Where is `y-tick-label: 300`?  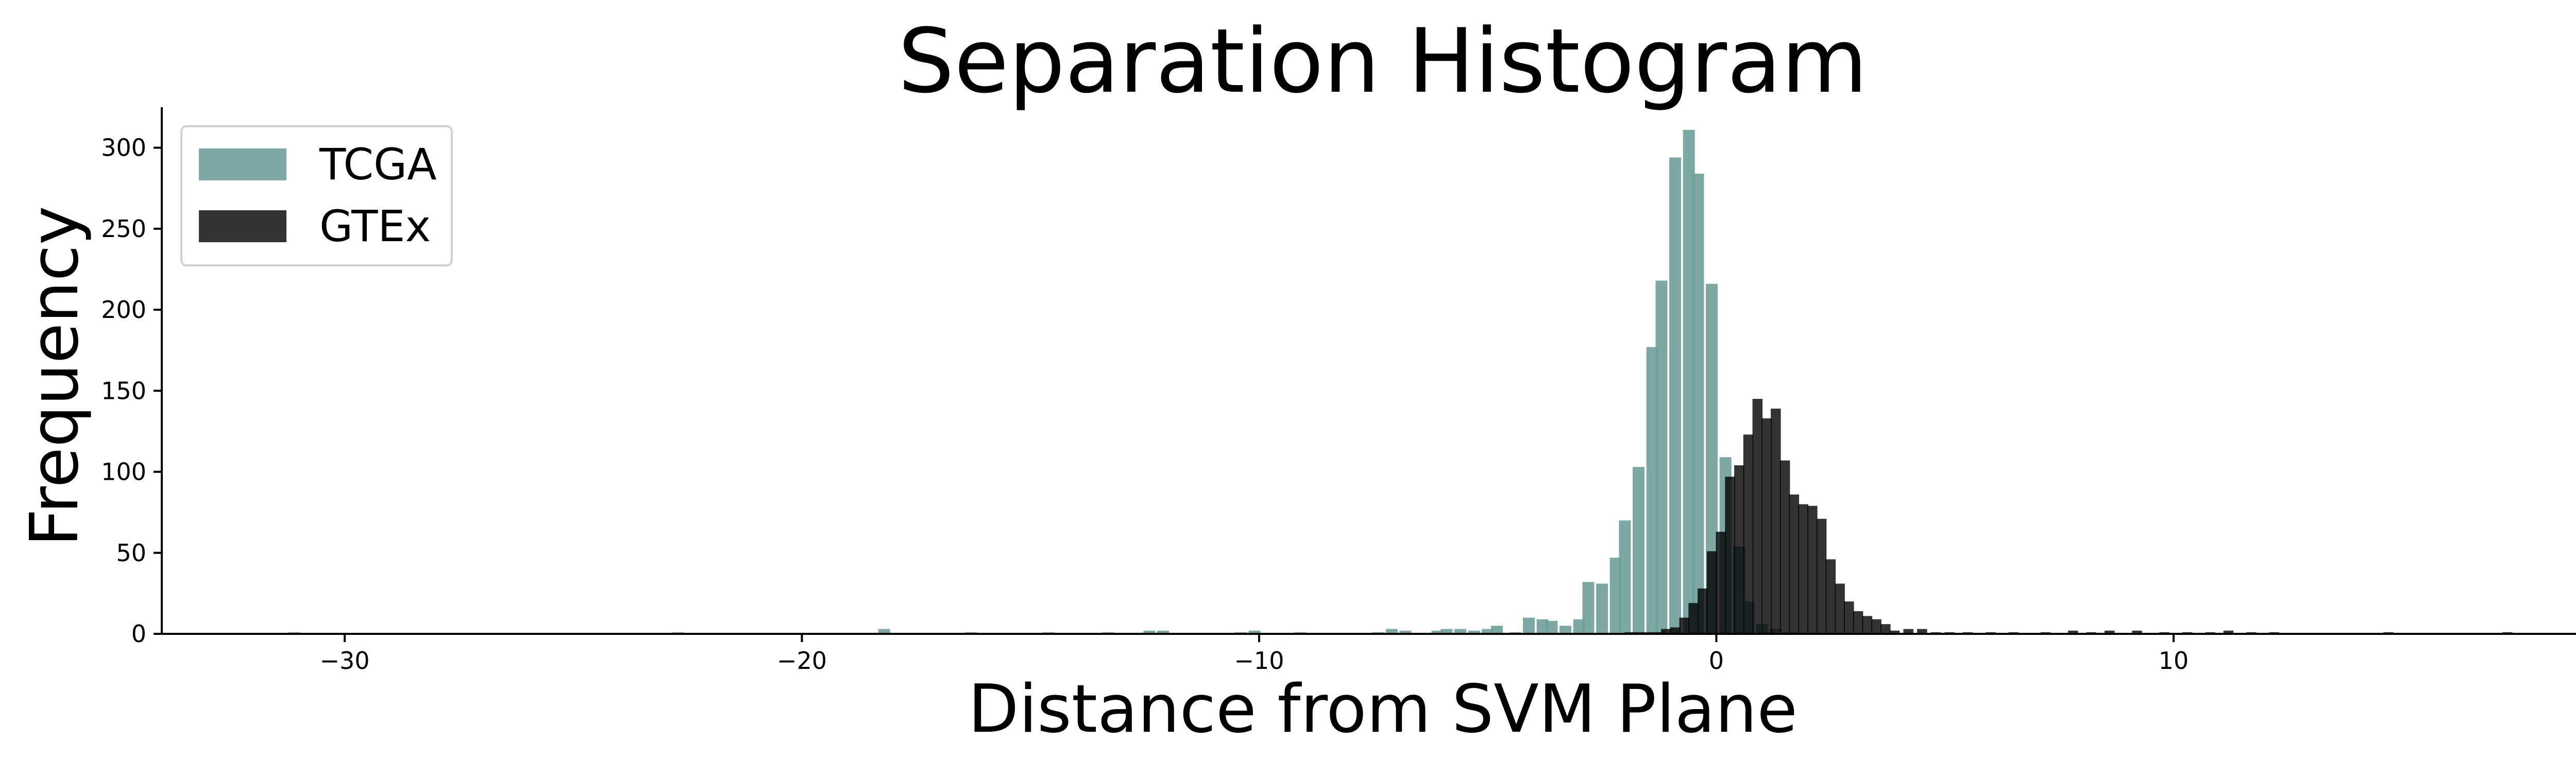 y-tick-label: 300 is located at coordinates (124, 148).